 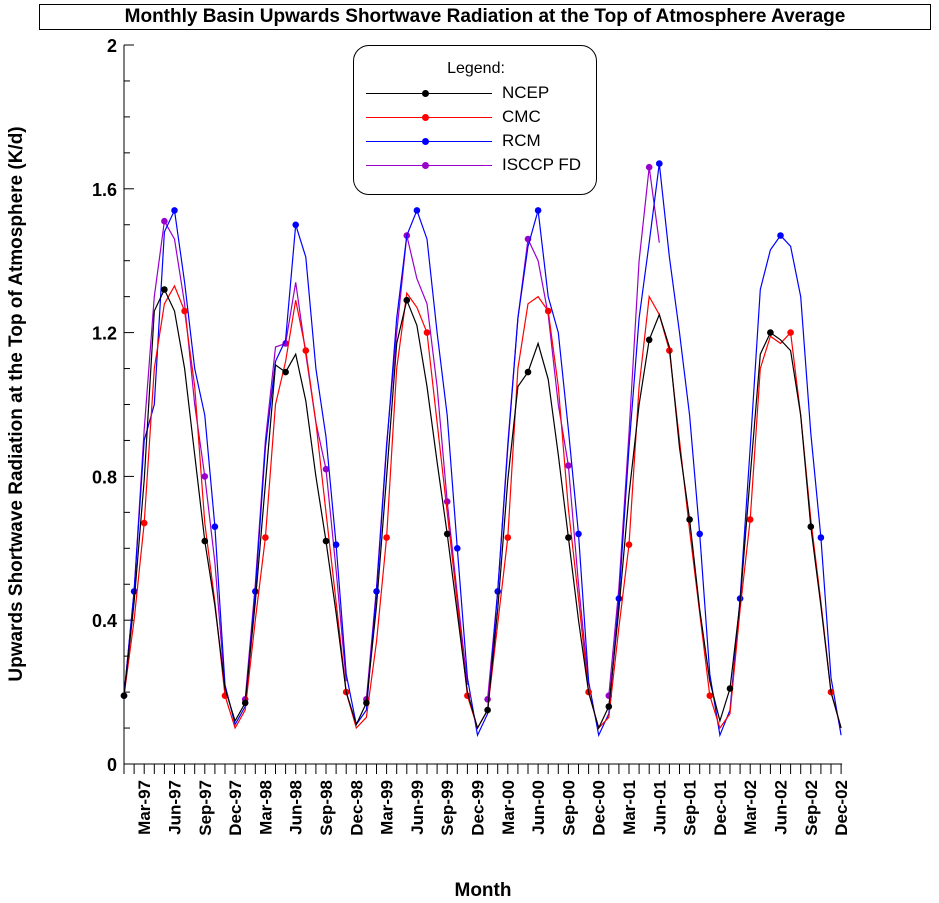 I want to click on x-tick-label: Mar-97, so click(x=144, y=807).